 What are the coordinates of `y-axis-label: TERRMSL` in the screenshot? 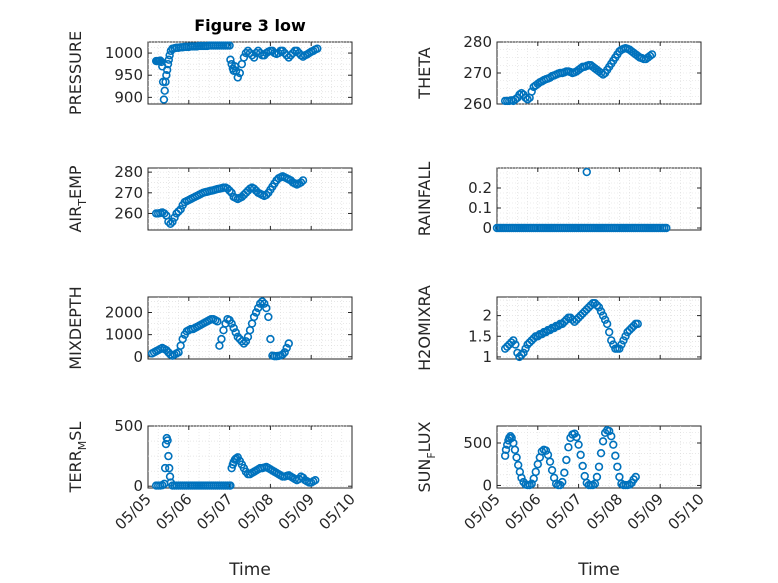 It's located at (77, 458).